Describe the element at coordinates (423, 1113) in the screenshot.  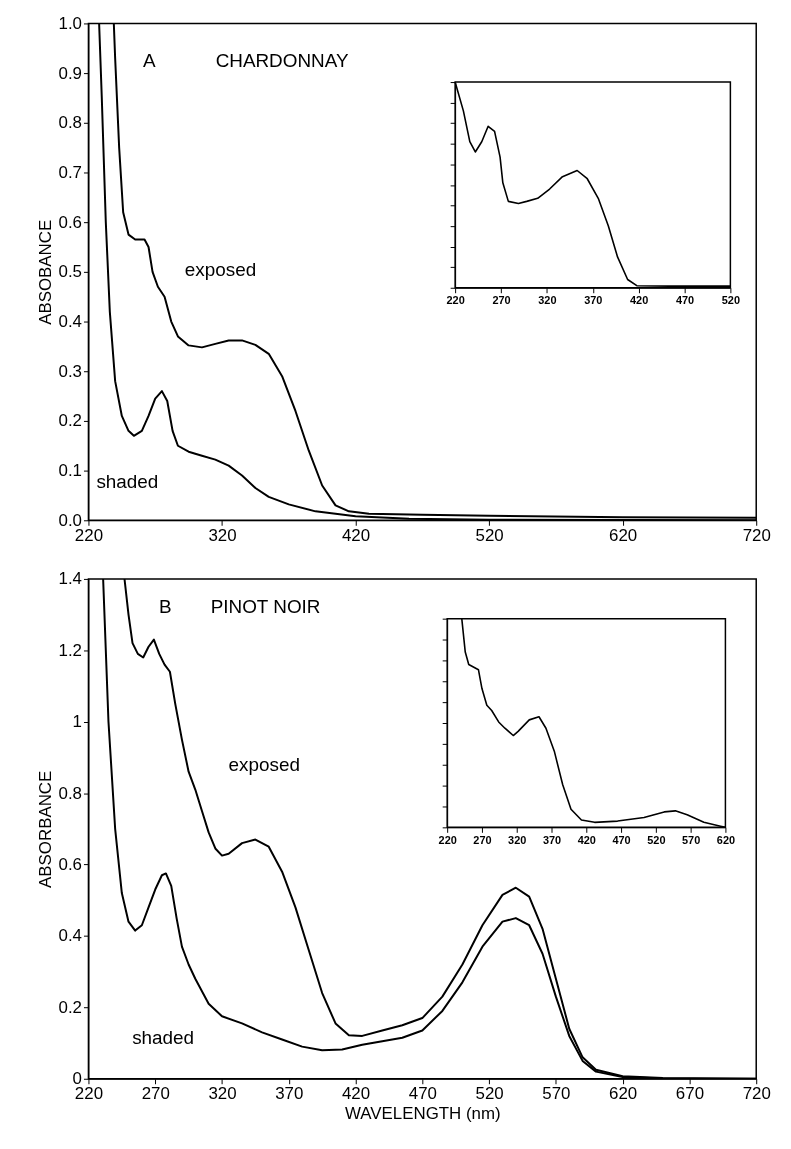
I see `x-axis-title: WAVELENGTH (nm)` at that location.